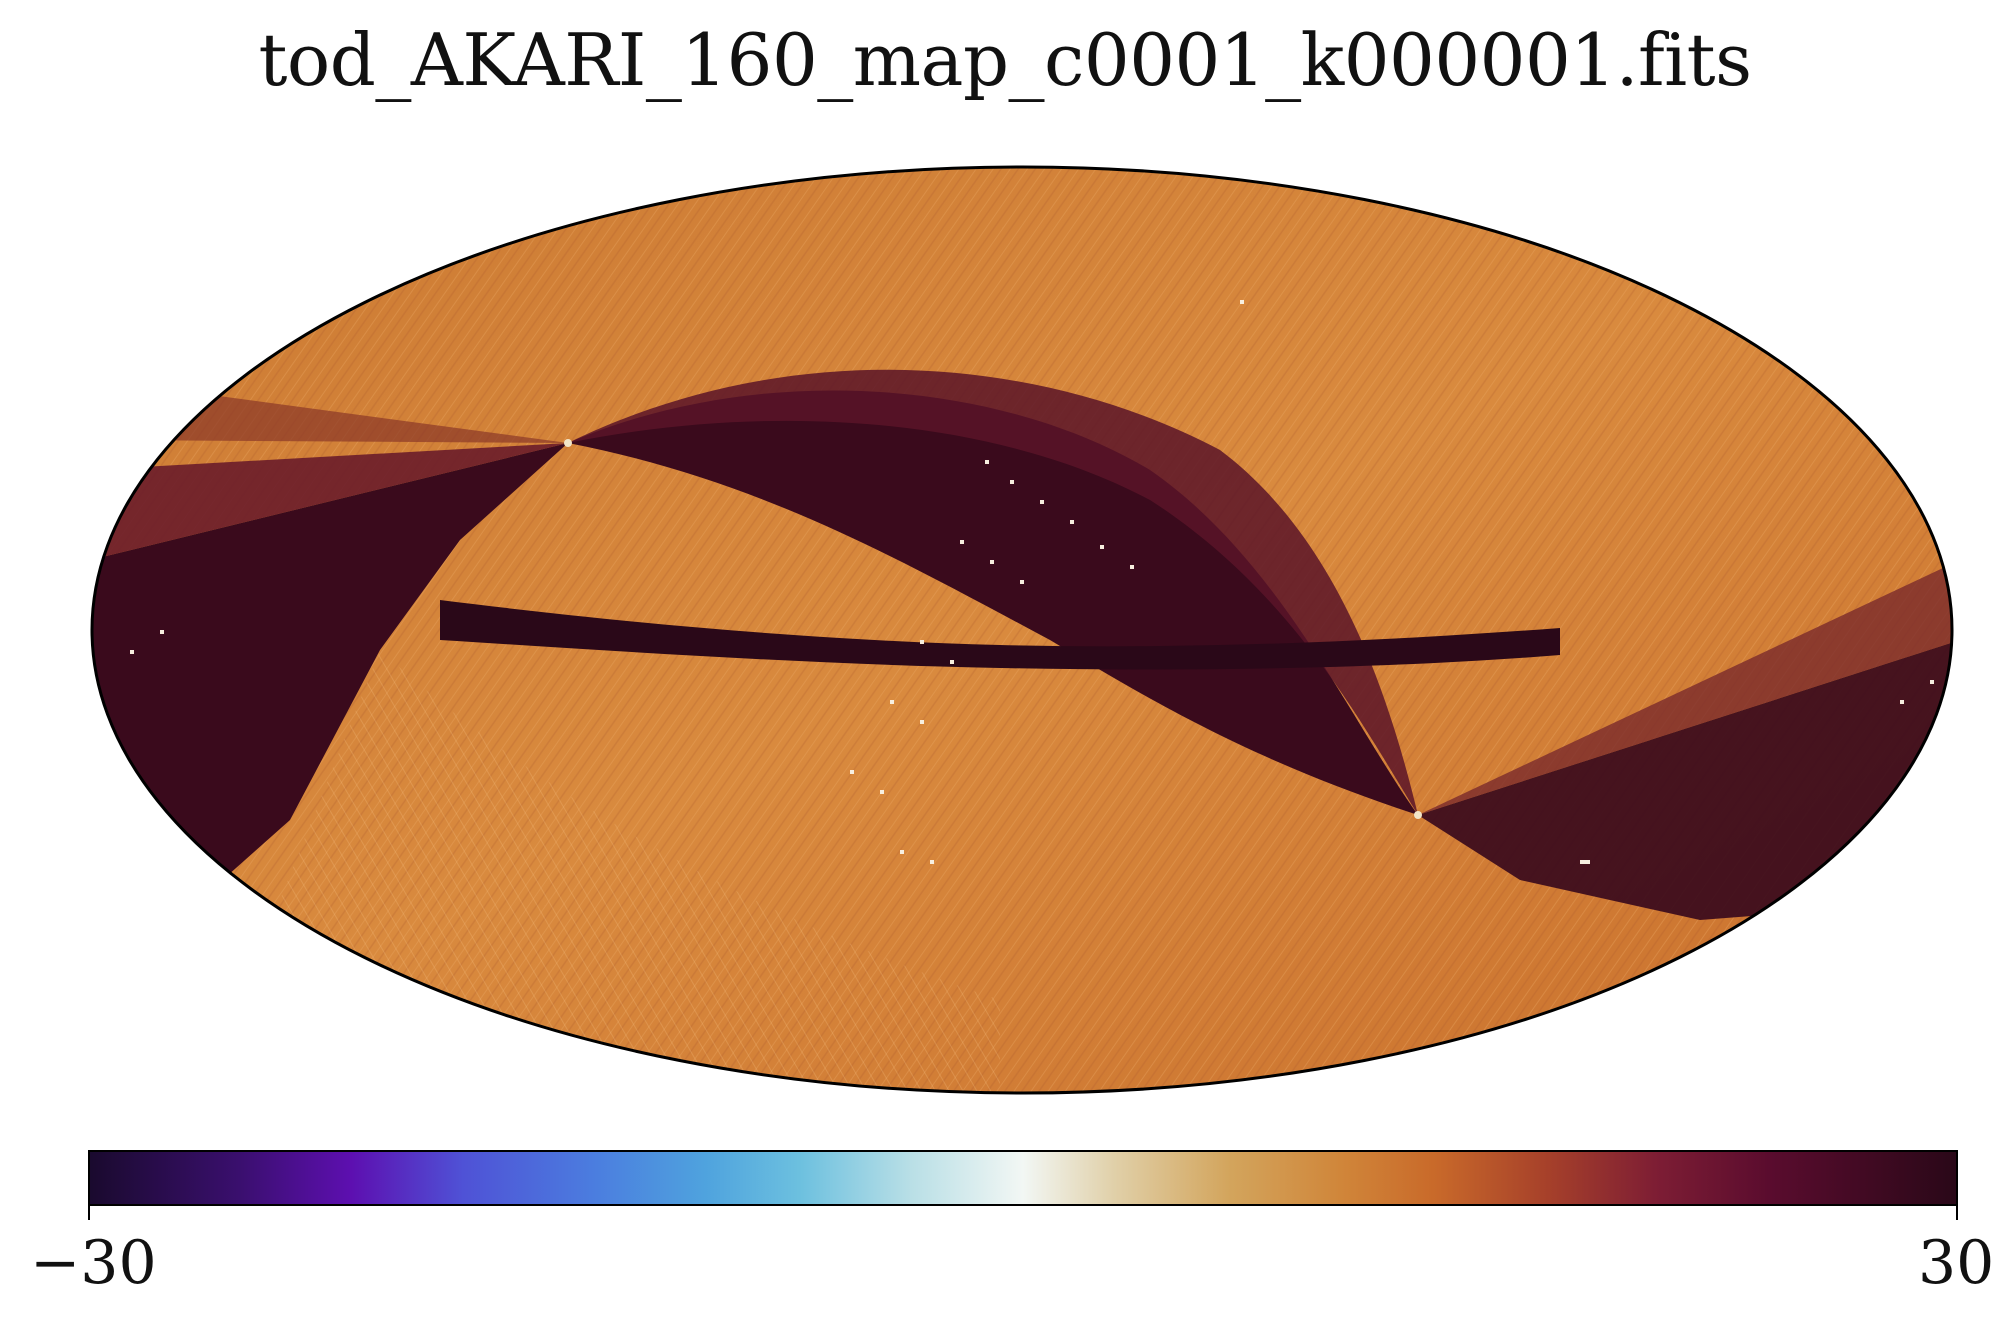 The height and width of the screenshot is (1323, 2010). Describe the element at coordinates (89, 1213) in the screenshot. I see `colorbar-tick-min` at that location.